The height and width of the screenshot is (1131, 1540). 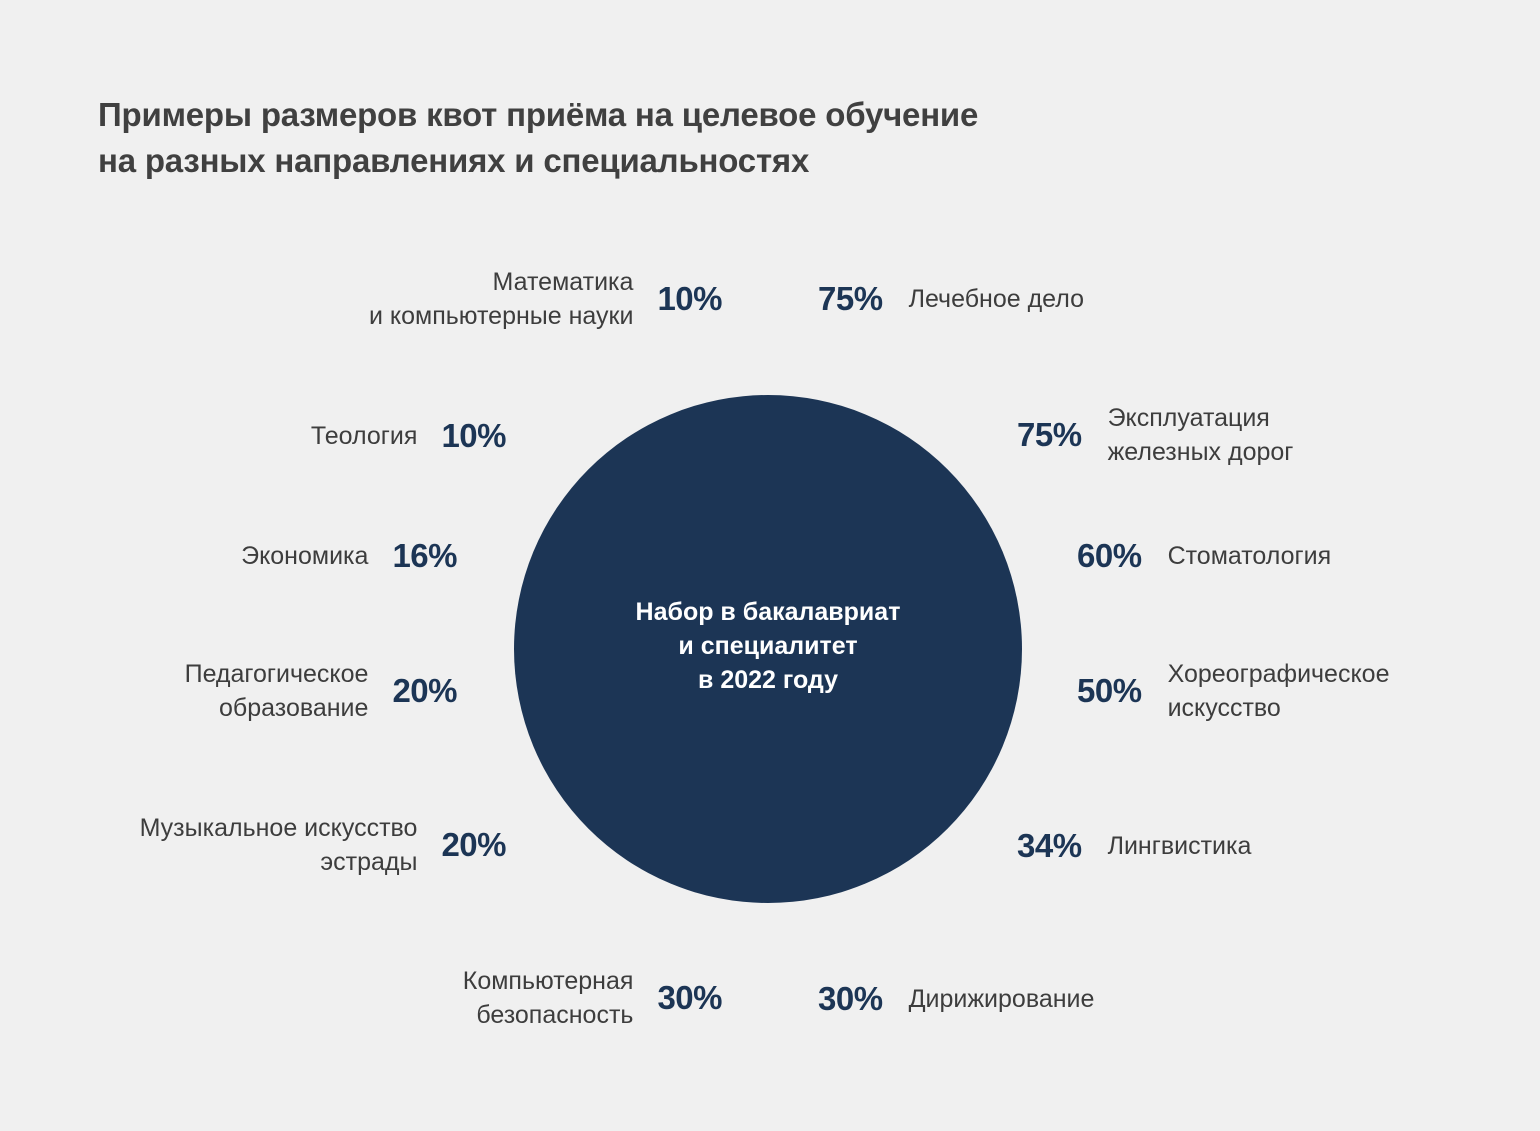 What do you see at coordinates (768, 680) in the screenshot?
I see `center-label-line-3: в 2022 году` at bounding box center [768, 680].